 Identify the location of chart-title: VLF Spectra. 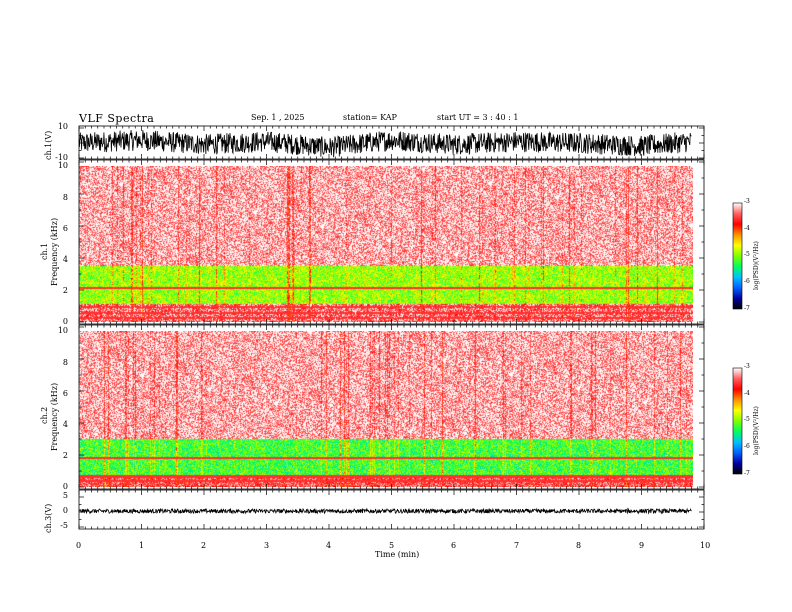
(117, 118).